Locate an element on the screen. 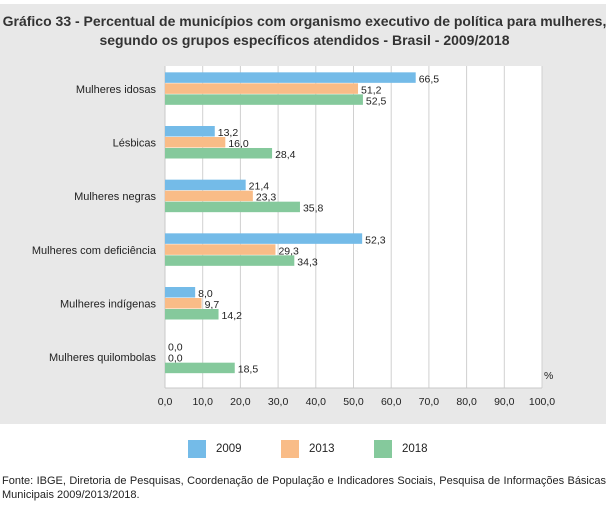 Image resolution: width=609 pixels, height=517 pixels. data-label: 21,4 is located at coordinates (259, 187).